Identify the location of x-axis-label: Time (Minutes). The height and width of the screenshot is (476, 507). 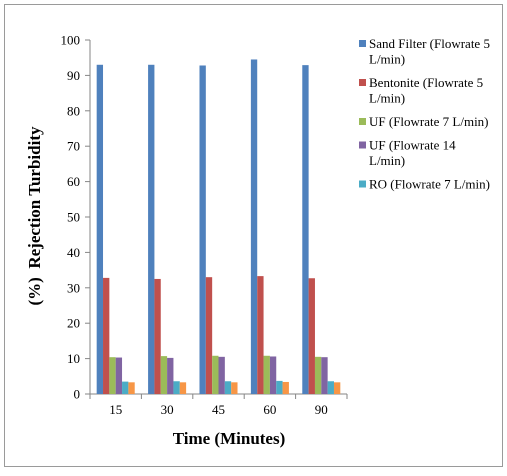
(229, 438).